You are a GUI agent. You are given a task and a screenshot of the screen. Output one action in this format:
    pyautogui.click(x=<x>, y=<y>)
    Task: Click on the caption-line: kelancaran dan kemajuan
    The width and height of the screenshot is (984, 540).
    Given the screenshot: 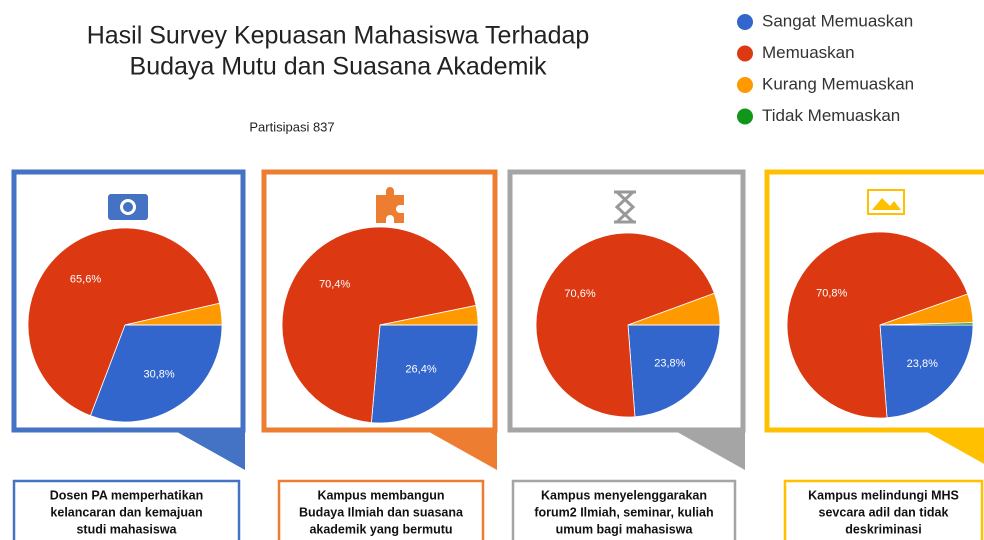 What is the action you would take?
    pyautogui.click(x=126, y=512)
    